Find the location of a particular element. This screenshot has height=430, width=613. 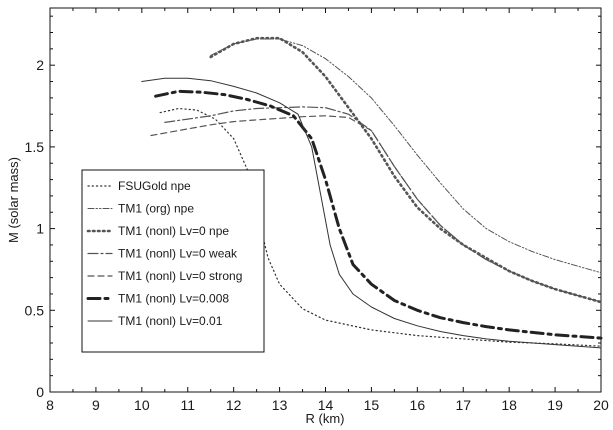

y-tick-label: 1 is located at coordinates (40, 229).